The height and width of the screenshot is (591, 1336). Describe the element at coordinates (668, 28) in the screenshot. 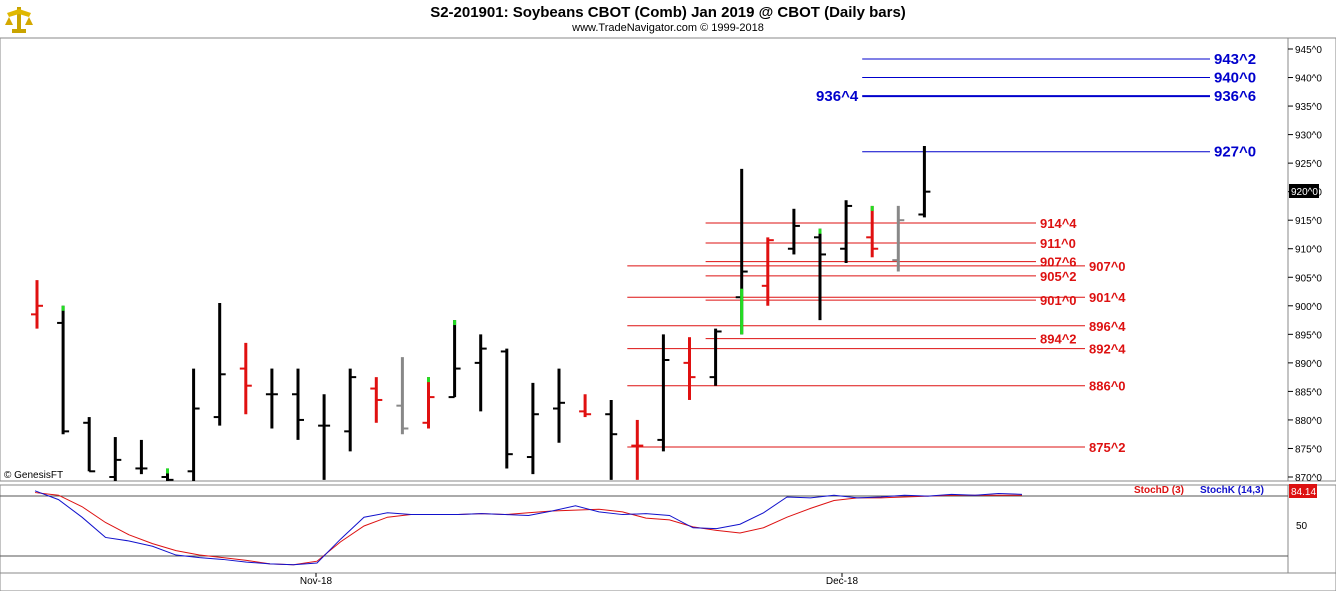

I see `chart-subtitle: www.TradeNavigator.com © 1999-2018` at that location.